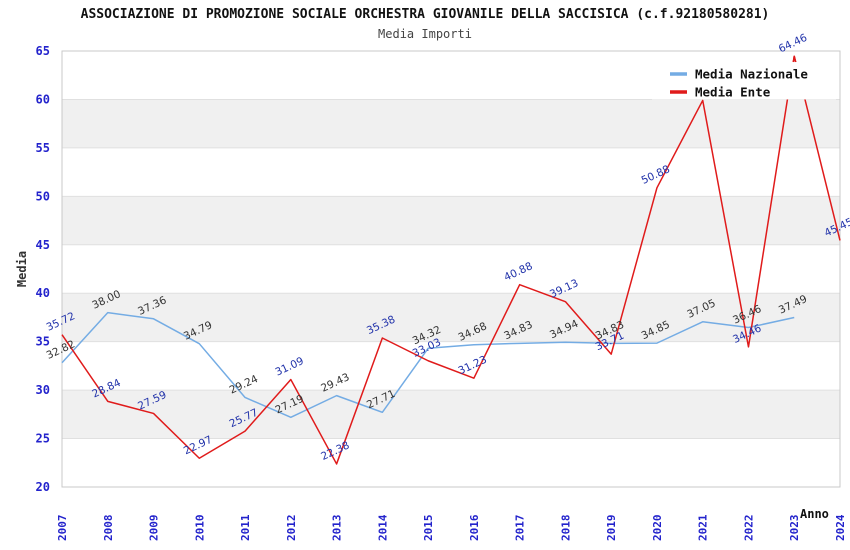 Image resolution: width=850 pixels, height=550 pixels. Describe the element at coordinates (748, 528) in the screenshot. I see `x-tick-label: 2022` at that location.